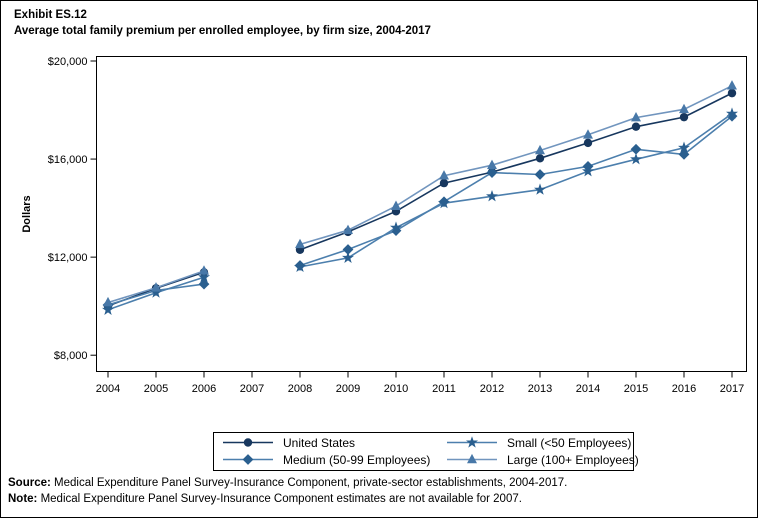 This screenshot has height=518, width=758. What do you see at coordinates (636, 389) in the screenshot?
I see `x-tick-label: 2015` at bounding box center [636, 389].